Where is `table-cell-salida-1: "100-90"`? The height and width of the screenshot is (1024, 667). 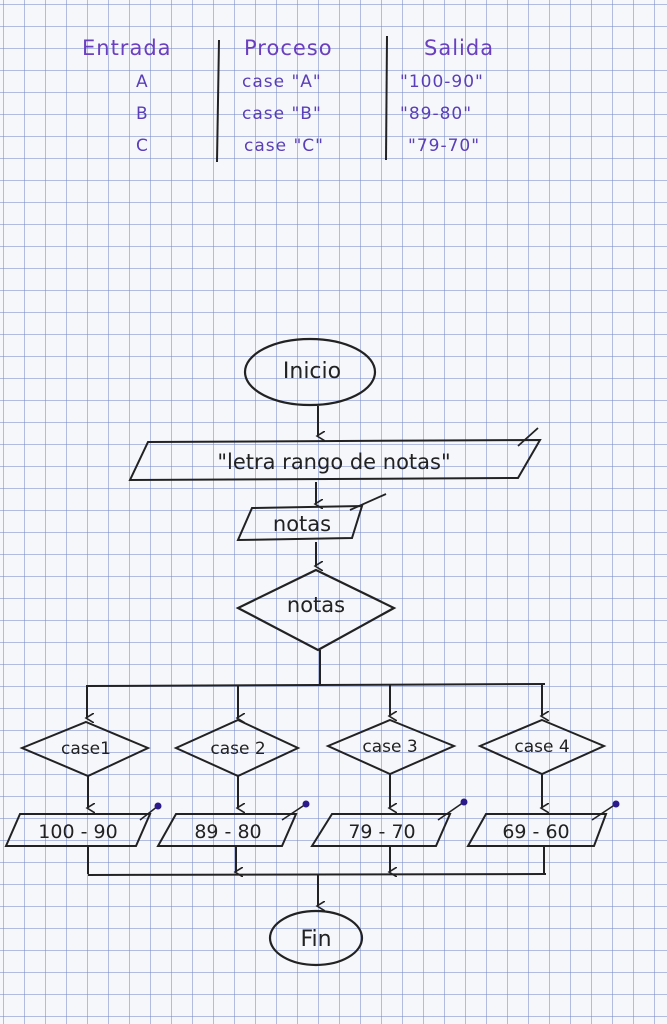 table-cell-salida-1: "100-90" is located at coordinates (442, 82).